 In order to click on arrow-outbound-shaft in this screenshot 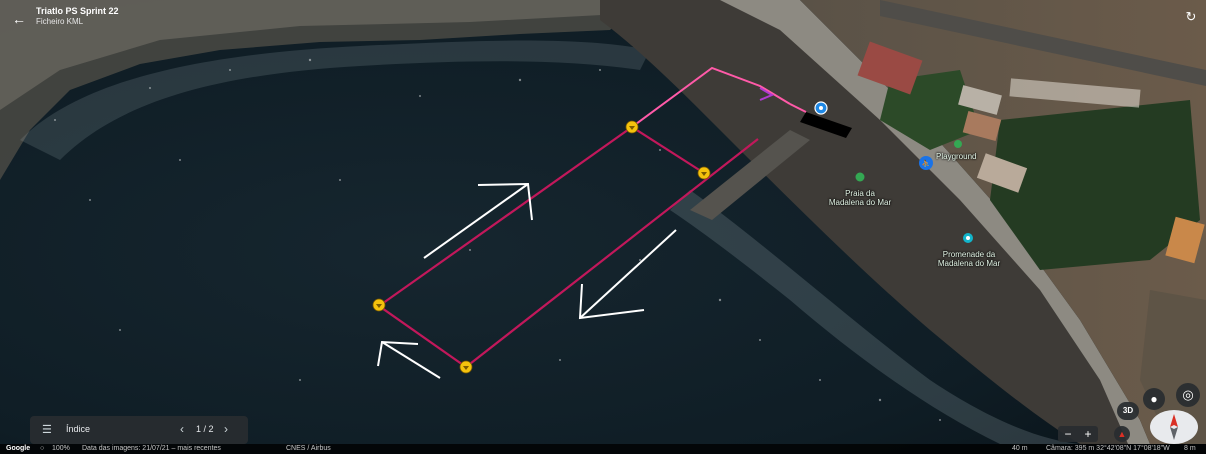, I will do `click(476, 221)`.